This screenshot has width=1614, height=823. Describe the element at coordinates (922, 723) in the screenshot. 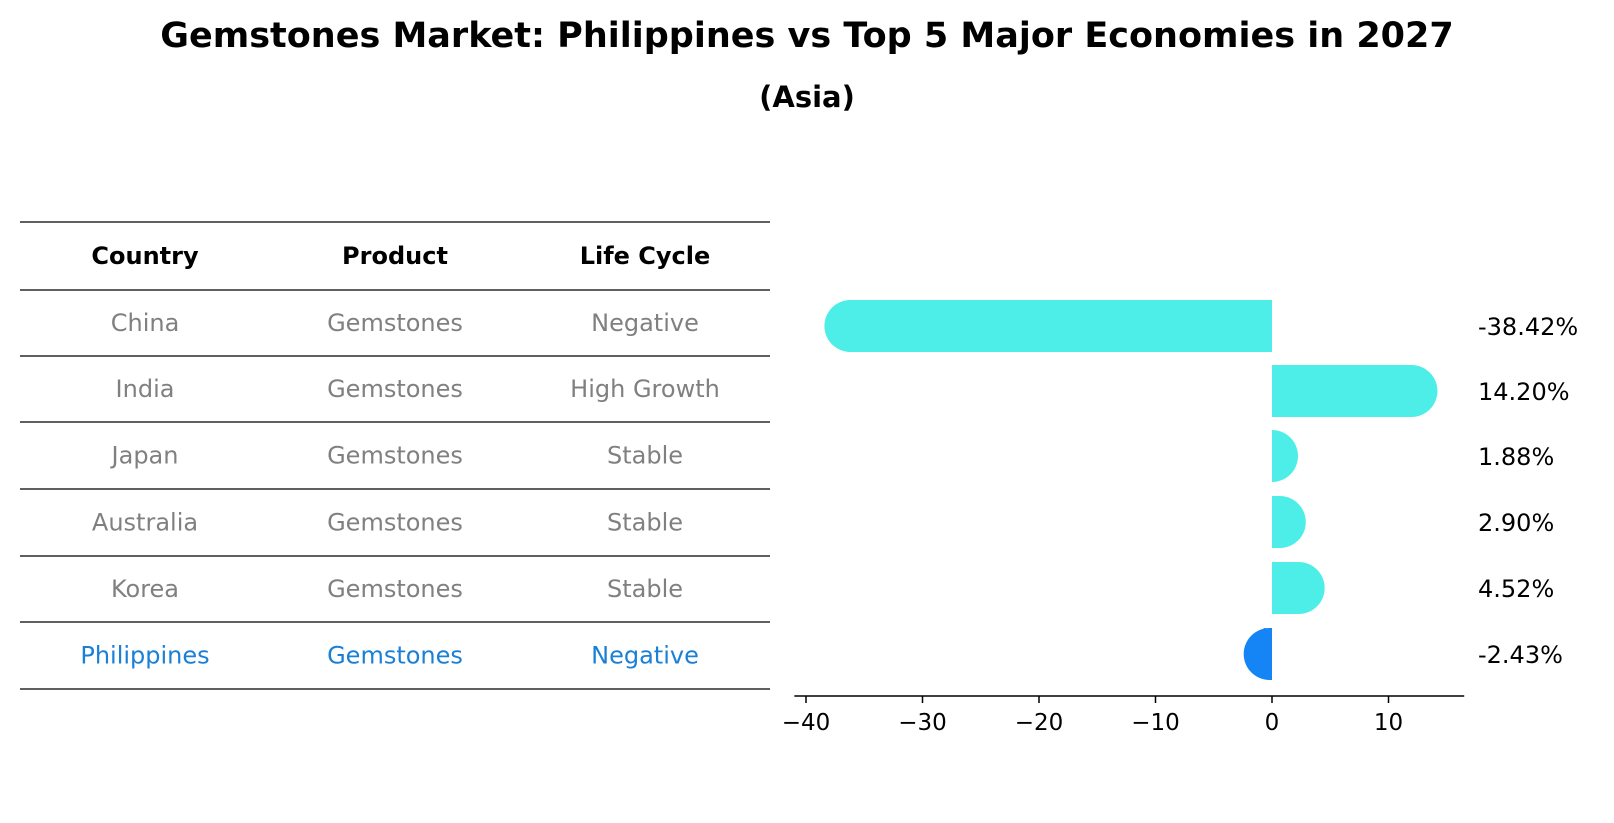

I see `x-tick-label: −30` at that location.